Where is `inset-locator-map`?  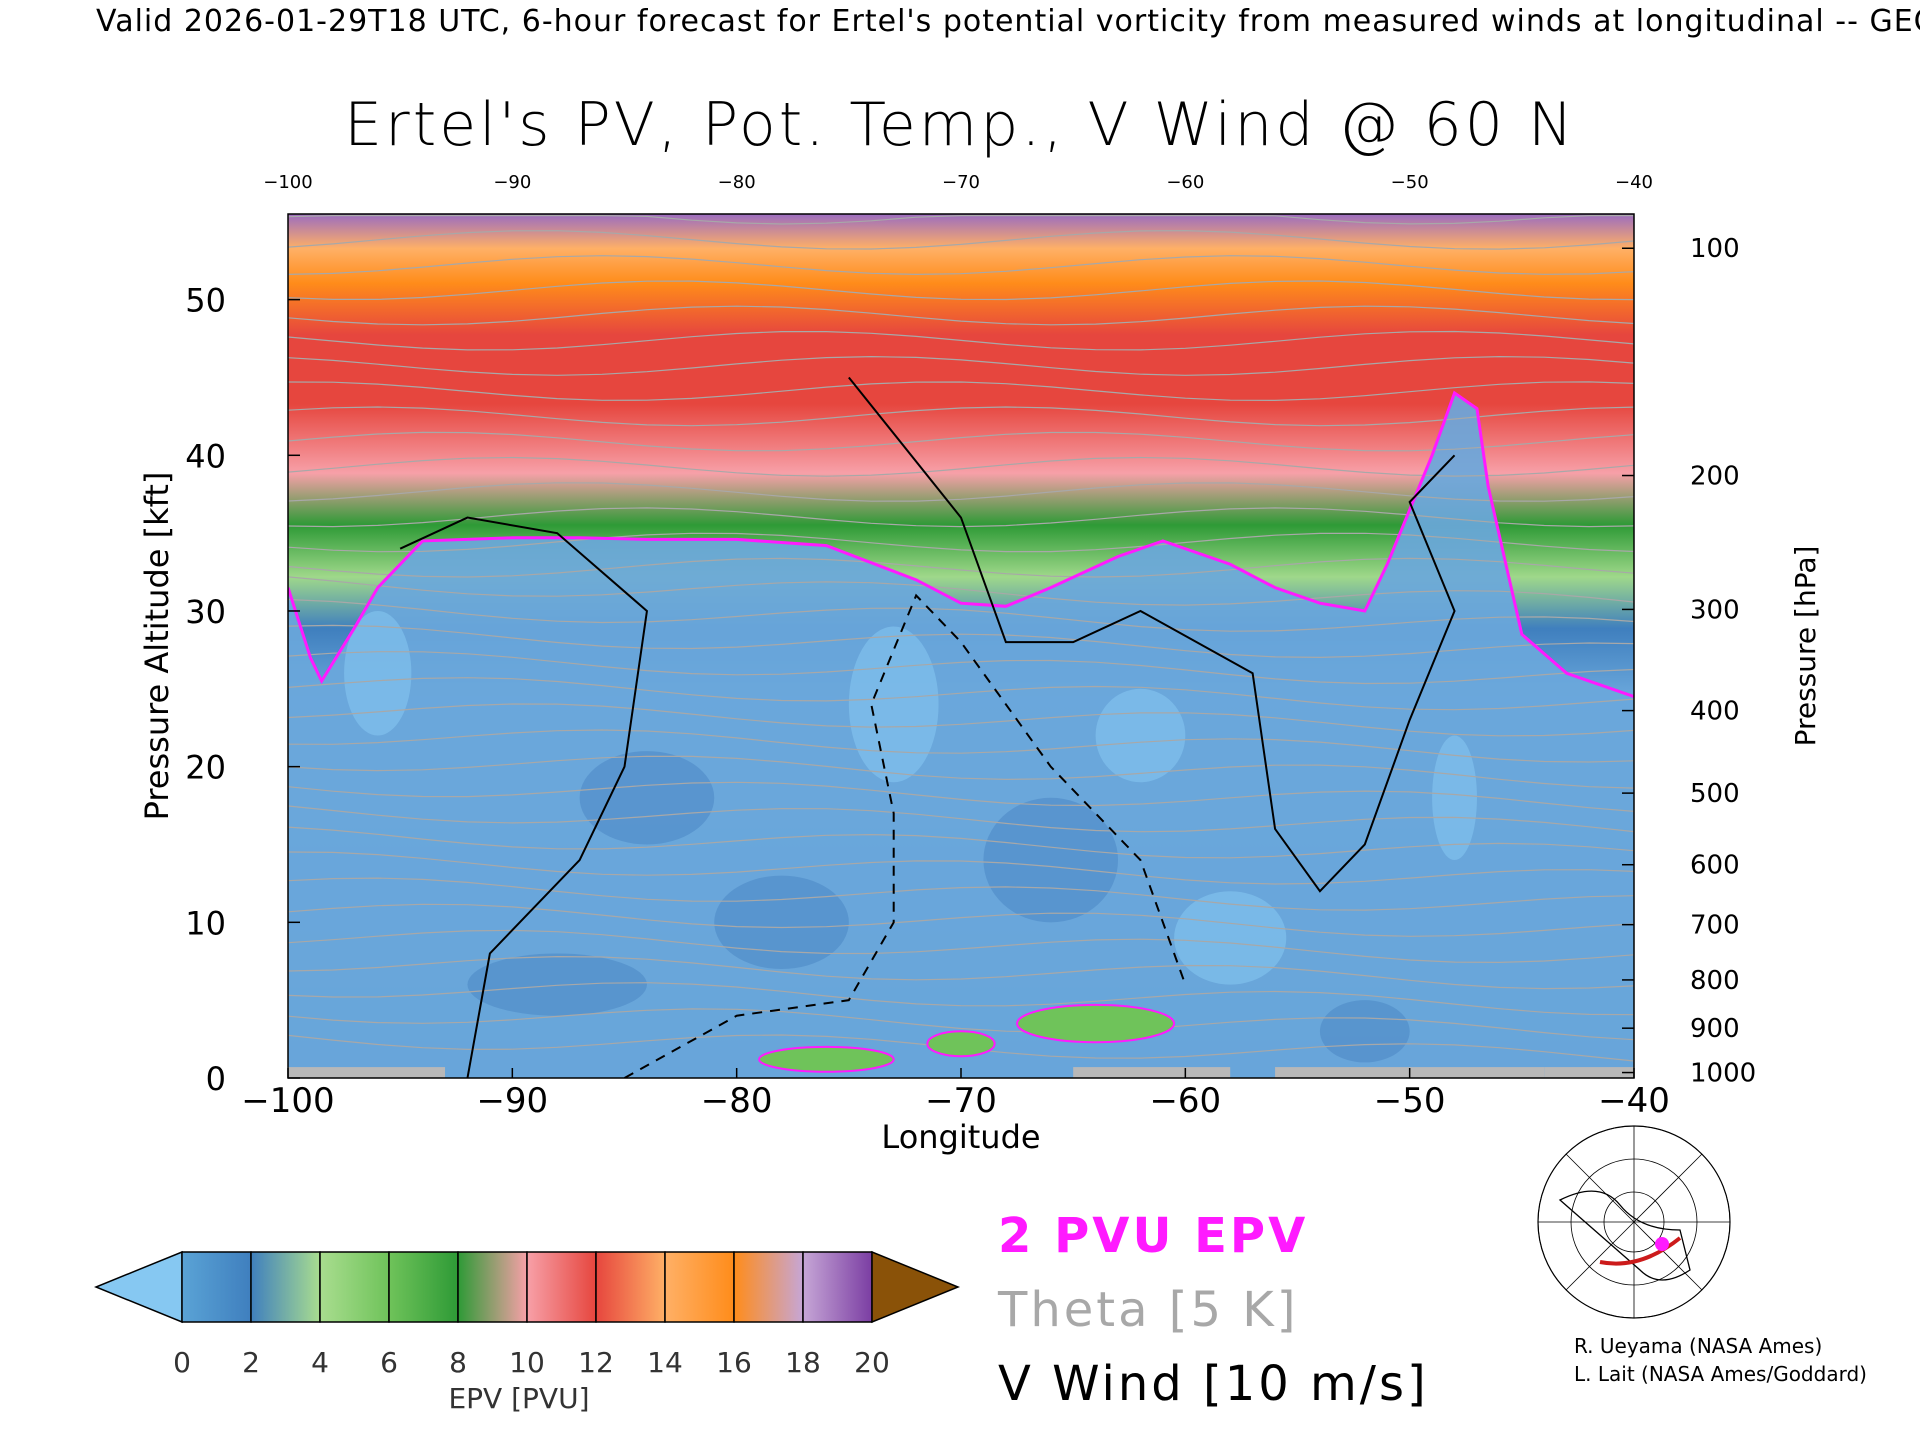 inset-locator-map is located at coordinates (1634, 1222).